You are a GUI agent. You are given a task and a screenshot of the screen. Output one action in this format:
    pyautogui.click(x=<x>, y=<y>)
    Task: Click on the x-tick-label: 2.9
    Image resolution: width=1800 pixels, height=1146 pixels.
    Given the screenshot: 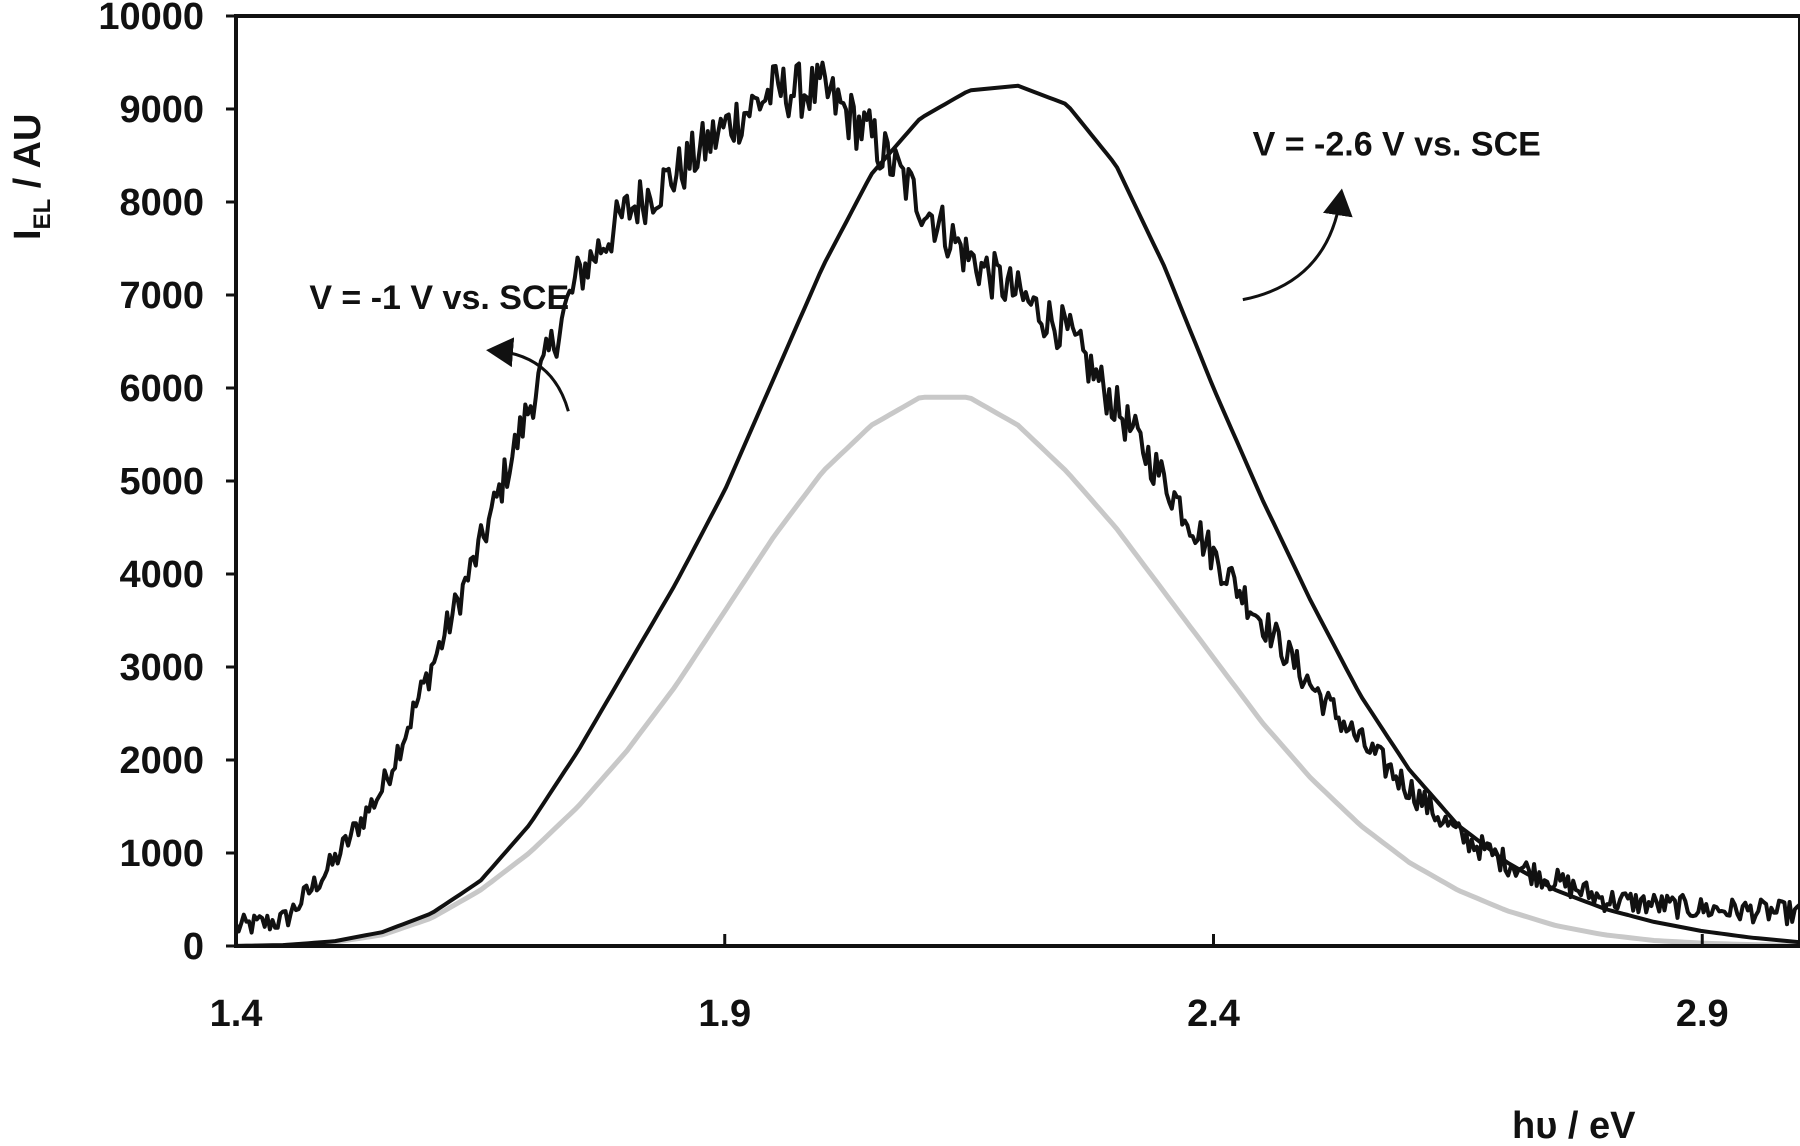 What is the action you would take?
    pyautogui.click(x=1702, y=1014)
    